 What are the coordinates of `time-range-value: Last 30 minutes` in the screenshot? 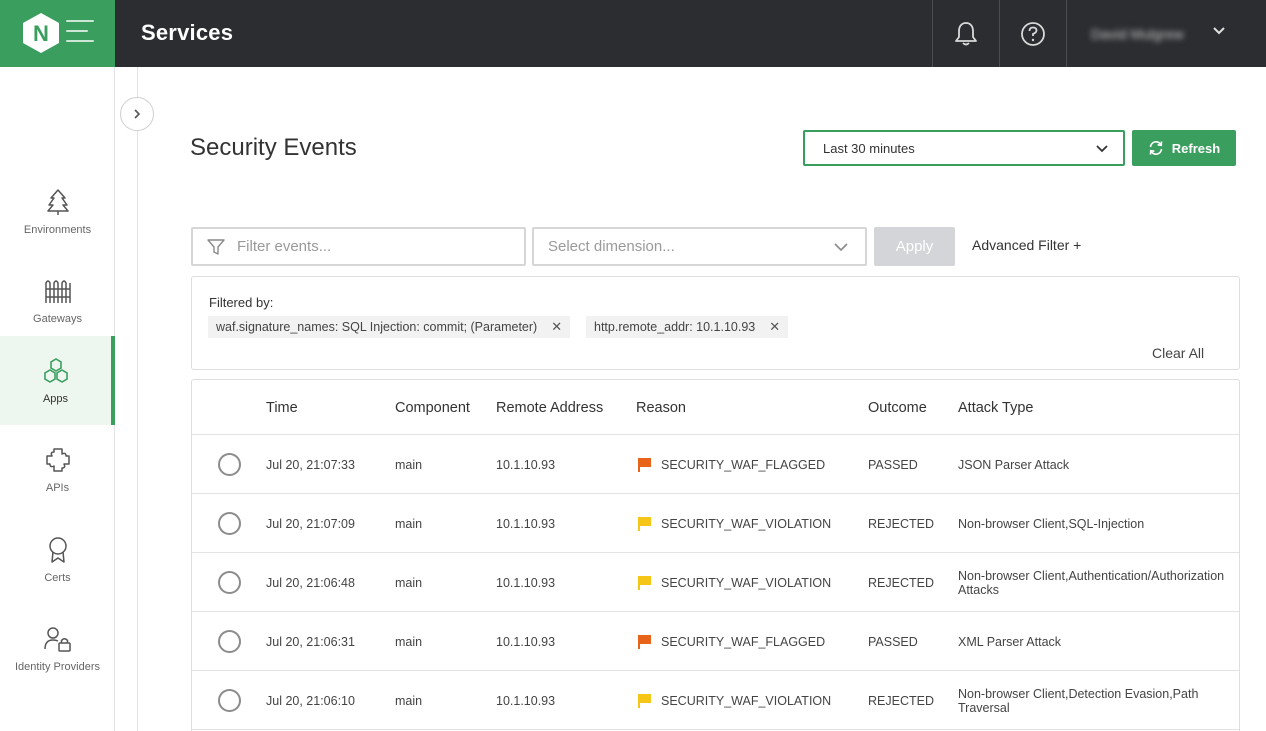 It's located at (869, 148).